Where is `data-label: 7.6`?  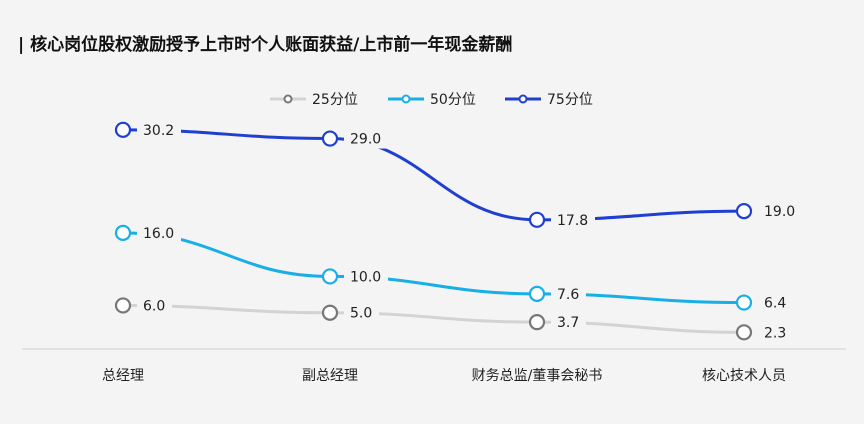
data-label: 7.6 is located at coordinates (568, 295).